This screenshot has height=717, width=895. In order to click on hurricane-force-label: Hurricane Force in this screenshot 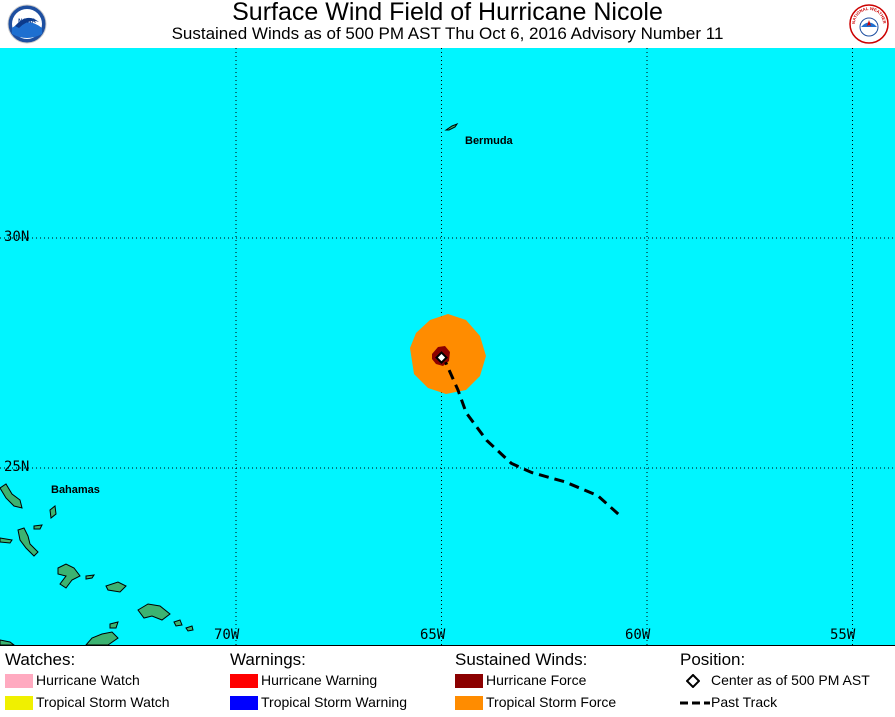, I will do `click(536, 680)`.